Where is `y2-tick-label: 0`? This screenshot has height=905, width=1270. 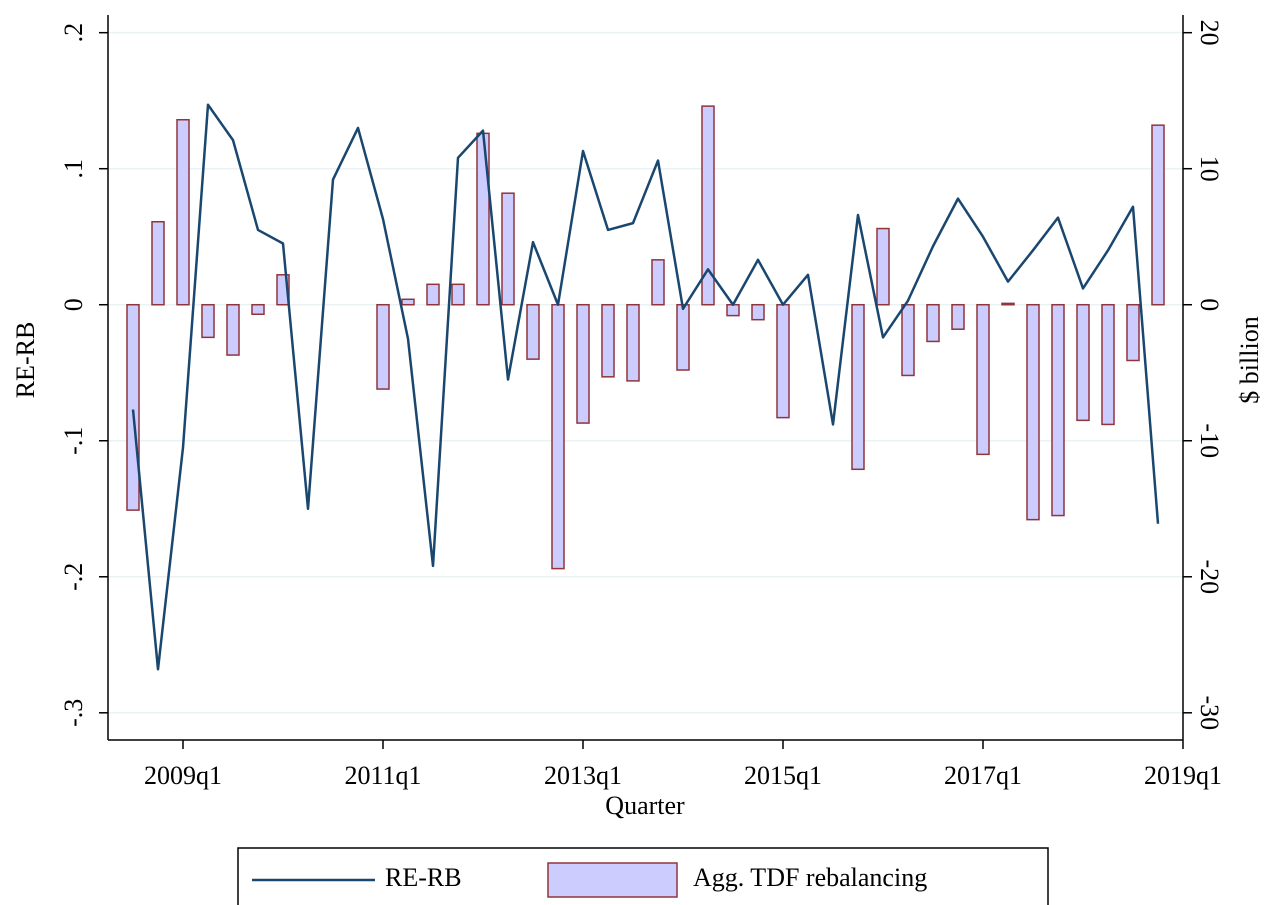
y2-tick-label: 0 is located at coordinates (1209, 304).